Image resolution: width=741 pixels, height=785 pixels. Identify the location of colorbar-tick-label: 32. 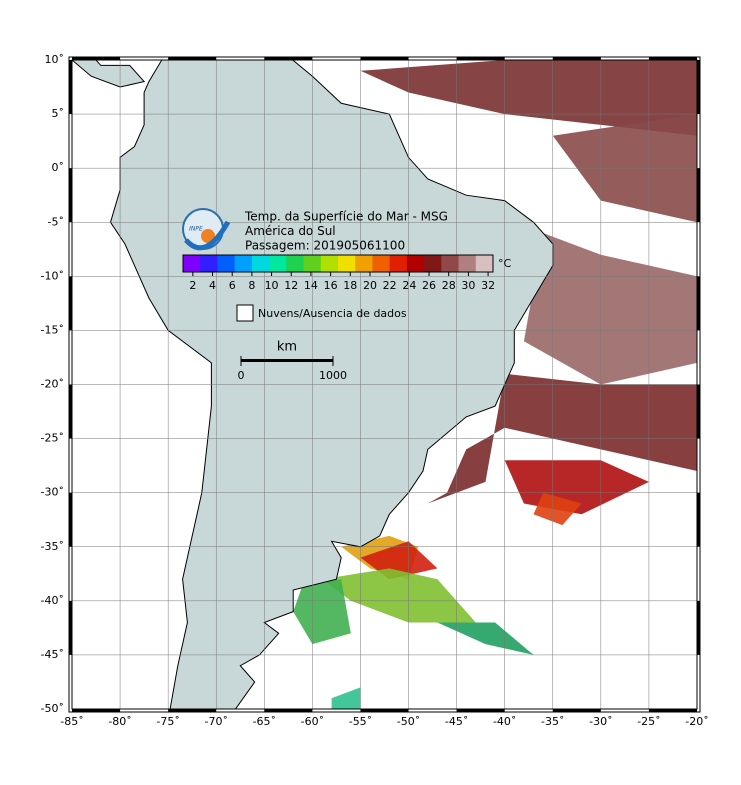
(488, 285).